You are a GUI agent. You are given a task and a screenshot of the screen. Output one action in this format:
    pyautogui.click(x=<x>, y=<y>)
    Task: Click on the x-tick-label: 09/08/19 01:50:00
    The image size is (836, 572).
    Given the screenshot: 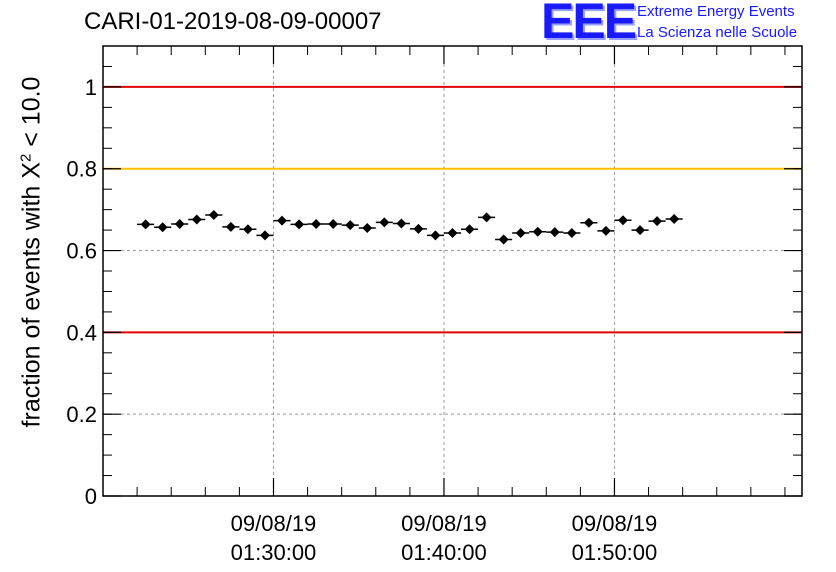 What is the action you would take?
    pyautogui.click(x=614, y=538)
    